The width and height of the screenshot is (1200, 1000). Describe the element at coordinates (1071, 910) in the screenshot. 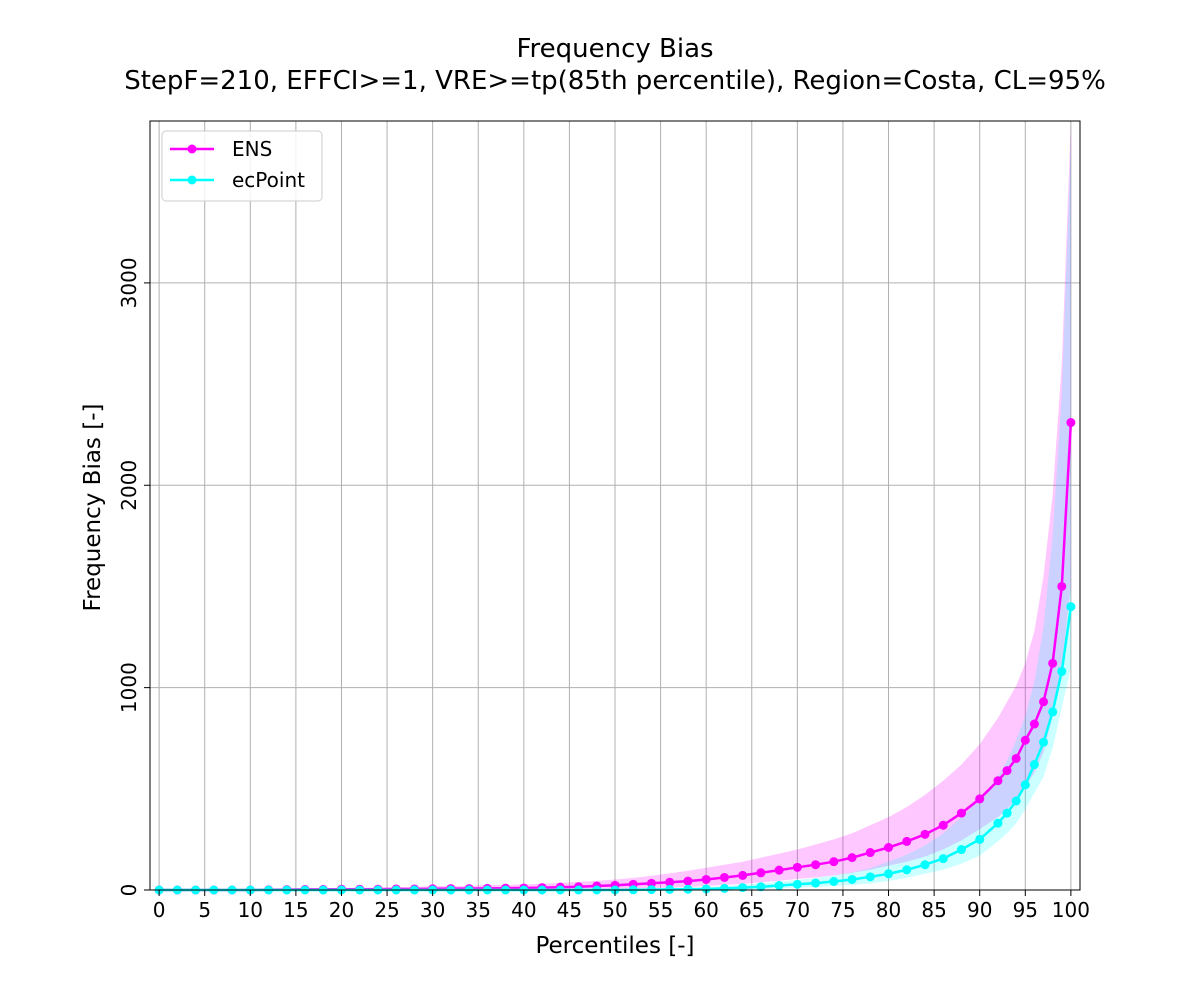

I see `x-tick-label: 100` at that location.